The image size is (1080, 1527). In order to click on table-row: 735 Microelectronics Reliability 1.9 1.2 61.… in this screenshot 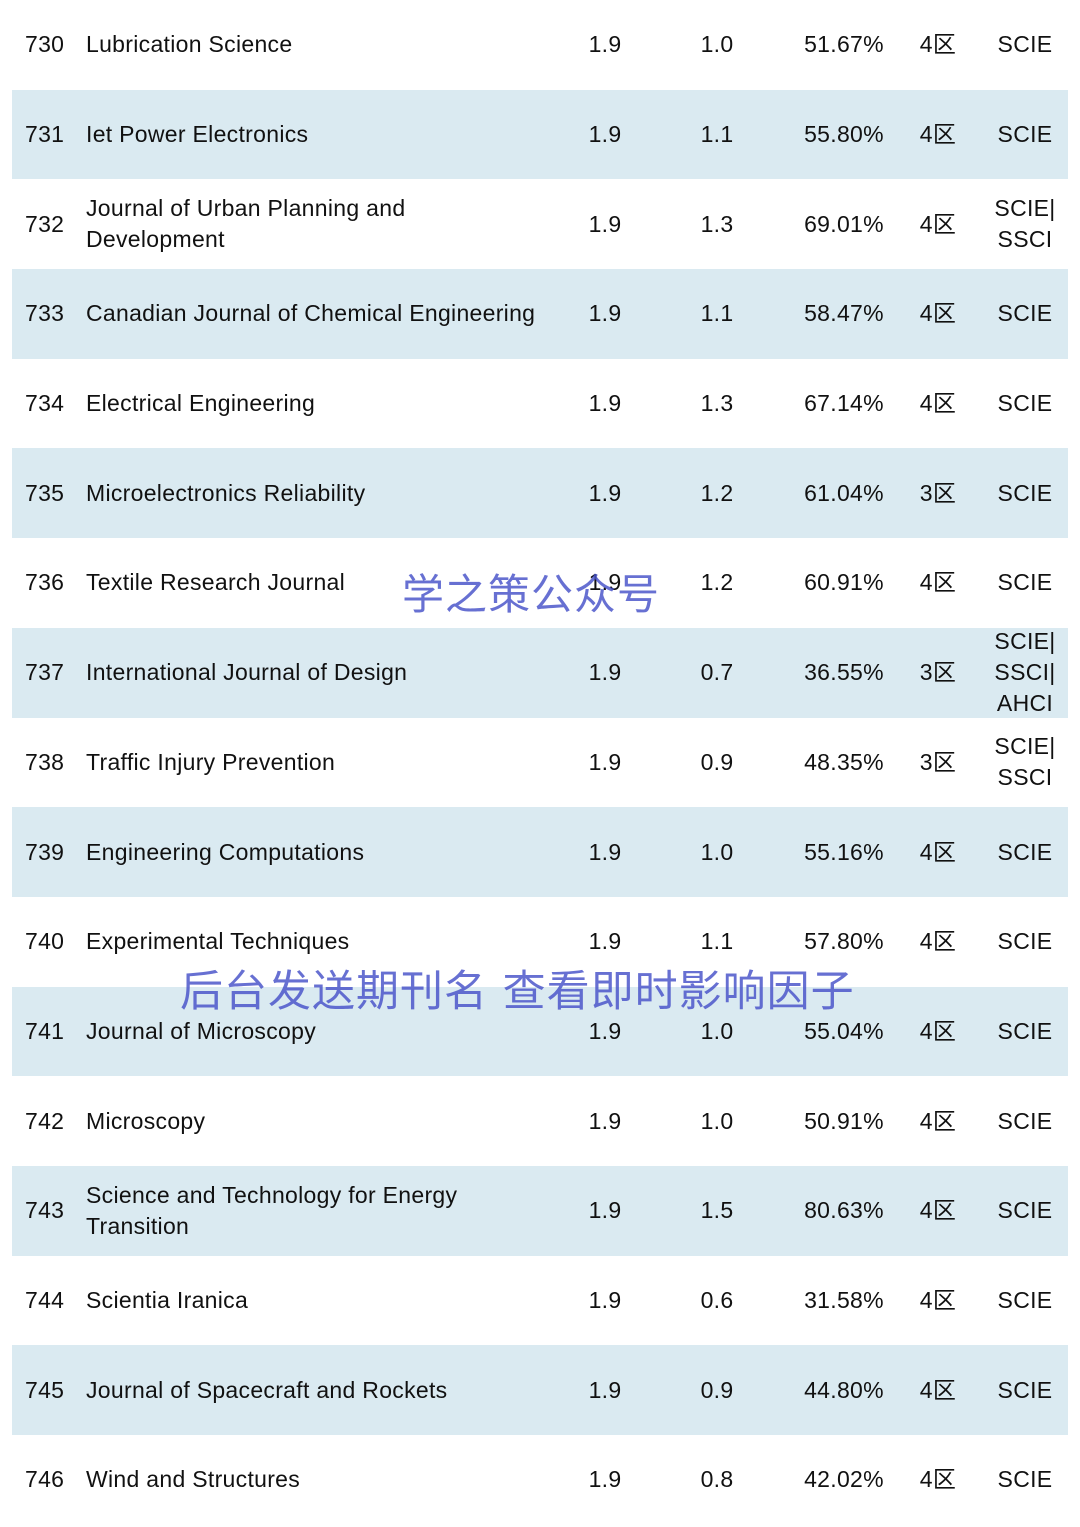, I will do `click(540, 493)`.